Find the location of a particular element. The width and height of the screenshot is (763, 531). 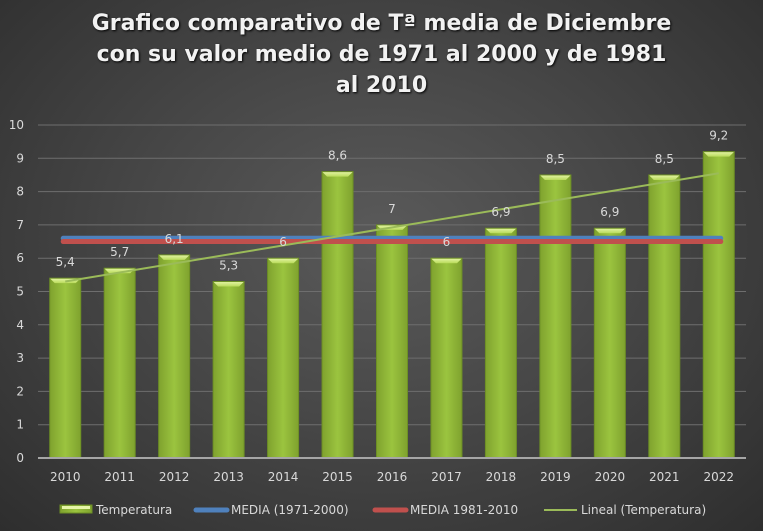

legend-label-media-1981-2010: MEDIA 1981-2010 is located at coordinates (464, 510).